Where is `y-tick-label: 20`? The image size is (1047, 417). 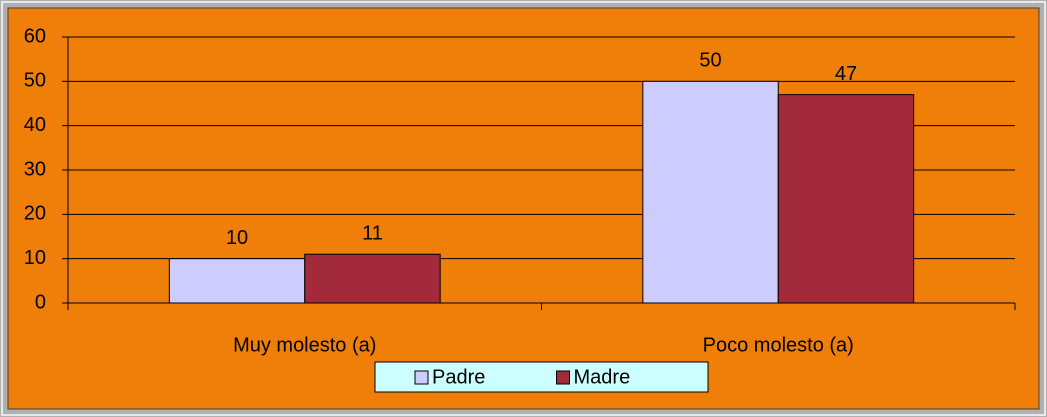 y-tick-label: 20 is located at coordinates (35, 214).